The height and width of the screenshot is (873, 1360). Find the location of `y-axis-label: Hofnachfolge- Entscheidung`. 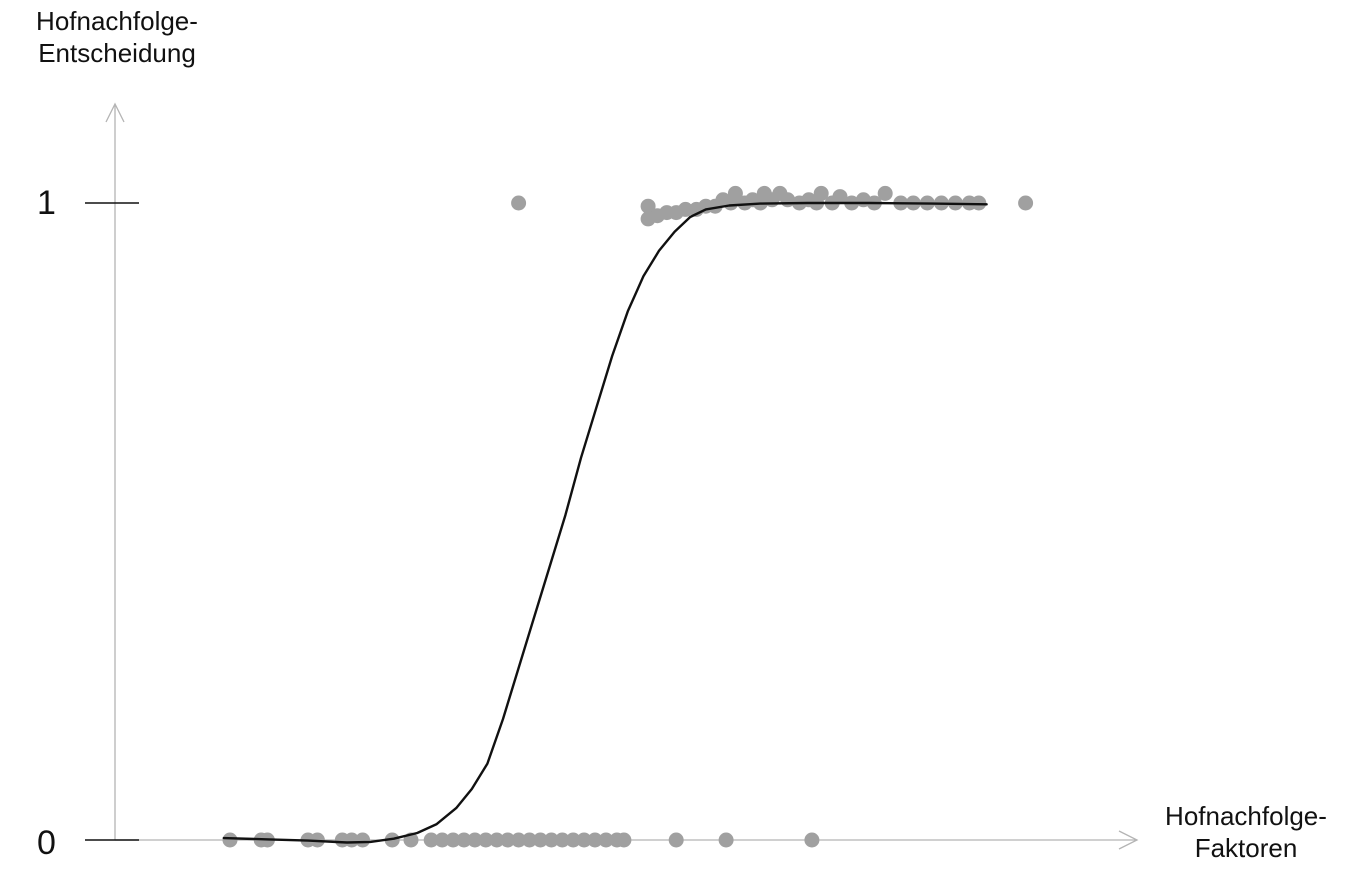

y-axis-label: Hofnachfolge- Entscheidung is located at coordinates (117, 37).